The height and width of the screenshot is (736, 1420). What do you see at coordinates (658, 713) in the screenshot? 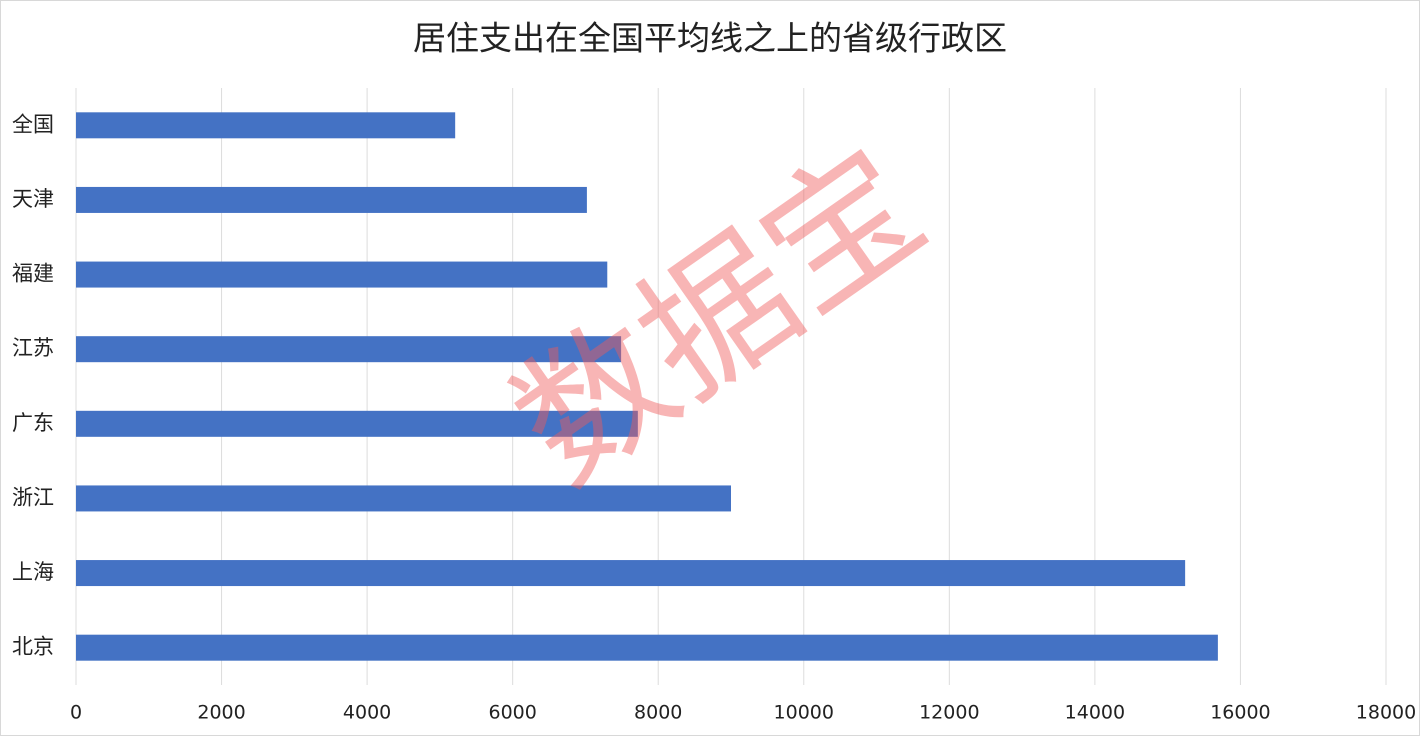
I see `x-tick-label: 8000` at bounding box center [658, 713].